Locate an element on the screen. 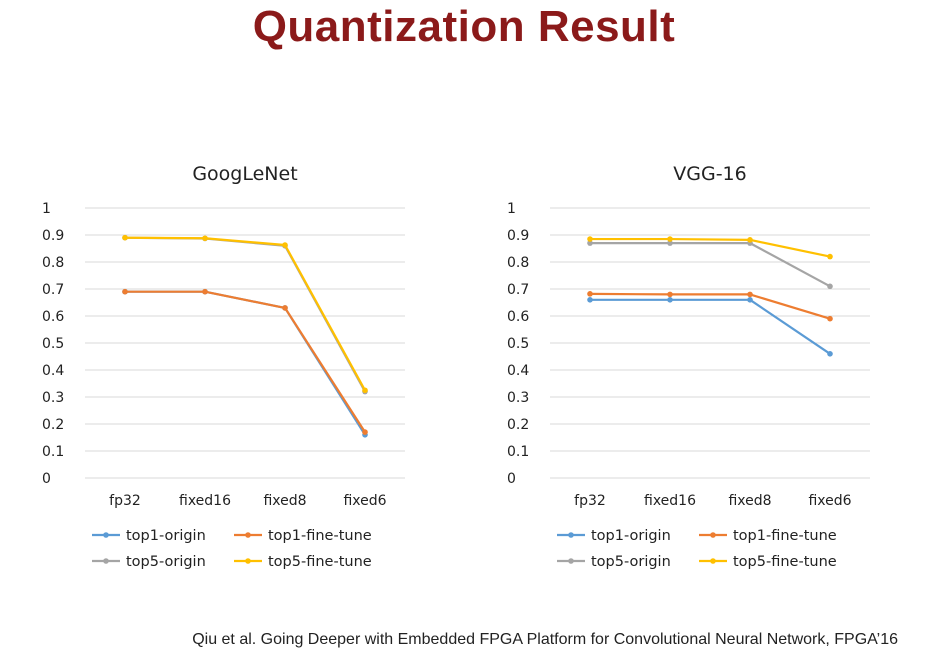 Image resolution: width=928 pixels, height=655 pixels. googlenet-y-tick-label: 0 is located at coordinates (46, 479).